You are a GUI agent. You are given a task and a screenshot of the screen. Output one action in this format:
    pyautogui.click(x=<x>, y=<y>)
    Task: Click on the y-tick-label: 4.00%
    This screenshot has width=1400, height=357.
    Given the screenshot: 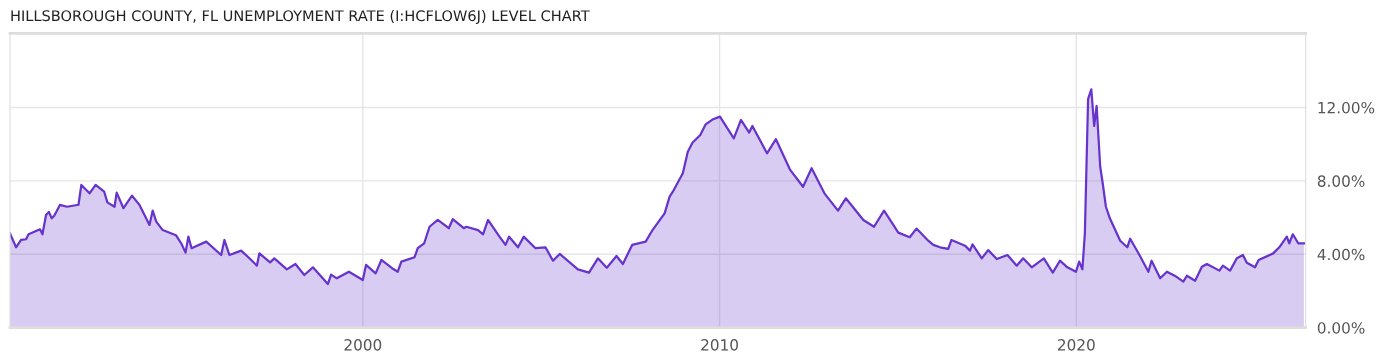 What is the action you would take?
    pyautogui.click(x=1341, y=254)
    